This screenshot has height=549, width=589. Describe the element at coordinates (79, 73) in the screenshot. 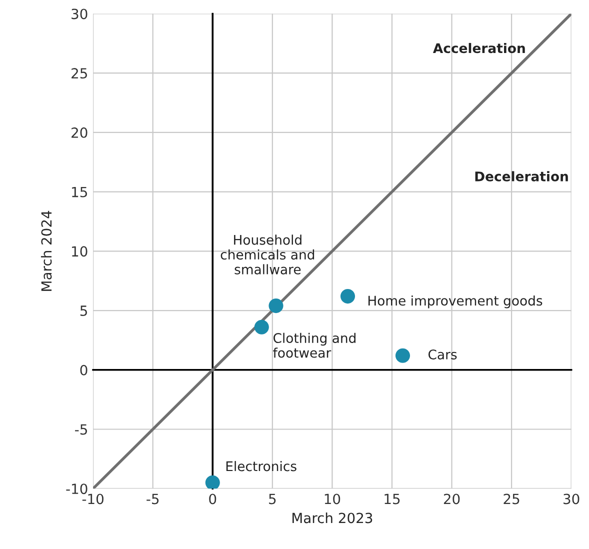

I see `y-tick-label: 25` at that location.